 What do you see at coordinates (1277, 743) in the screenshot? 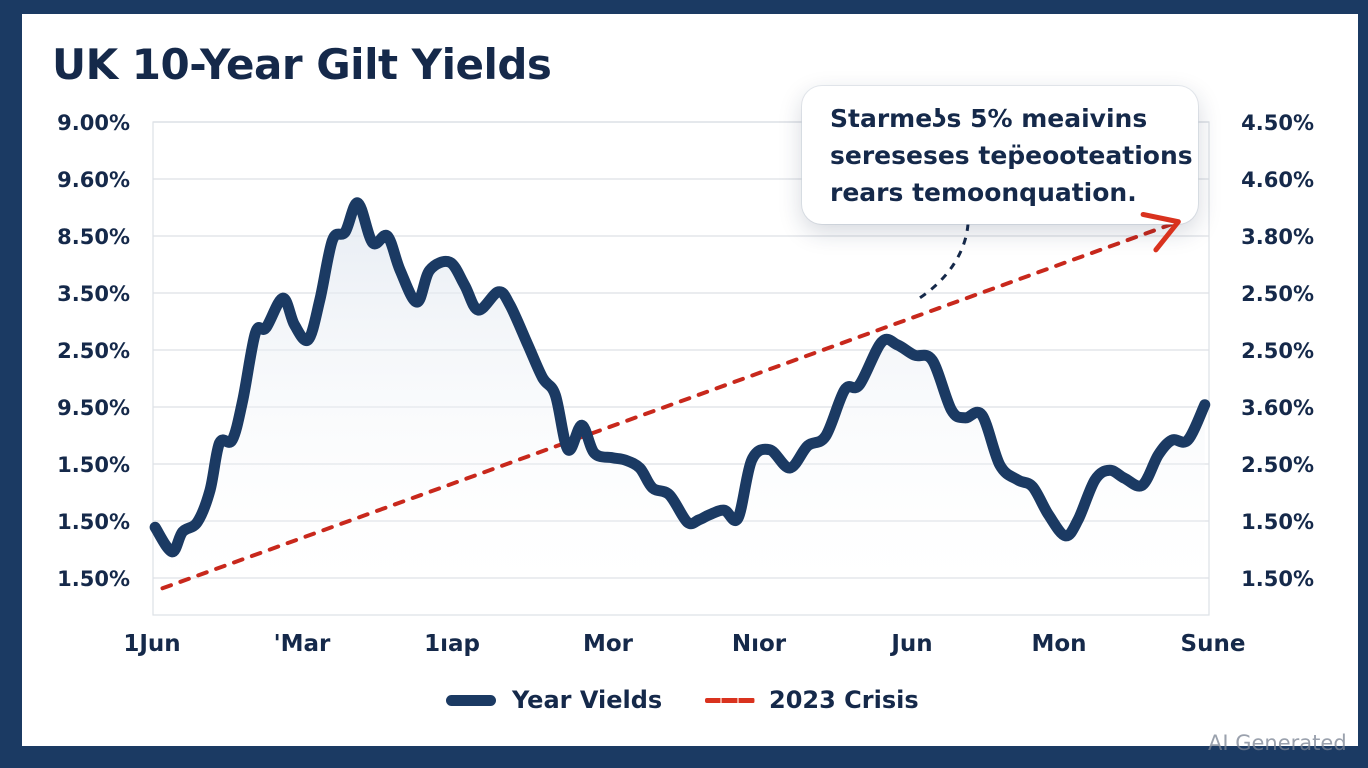
I see `watermark: AI Generated` at bounding box center [1277, 743].